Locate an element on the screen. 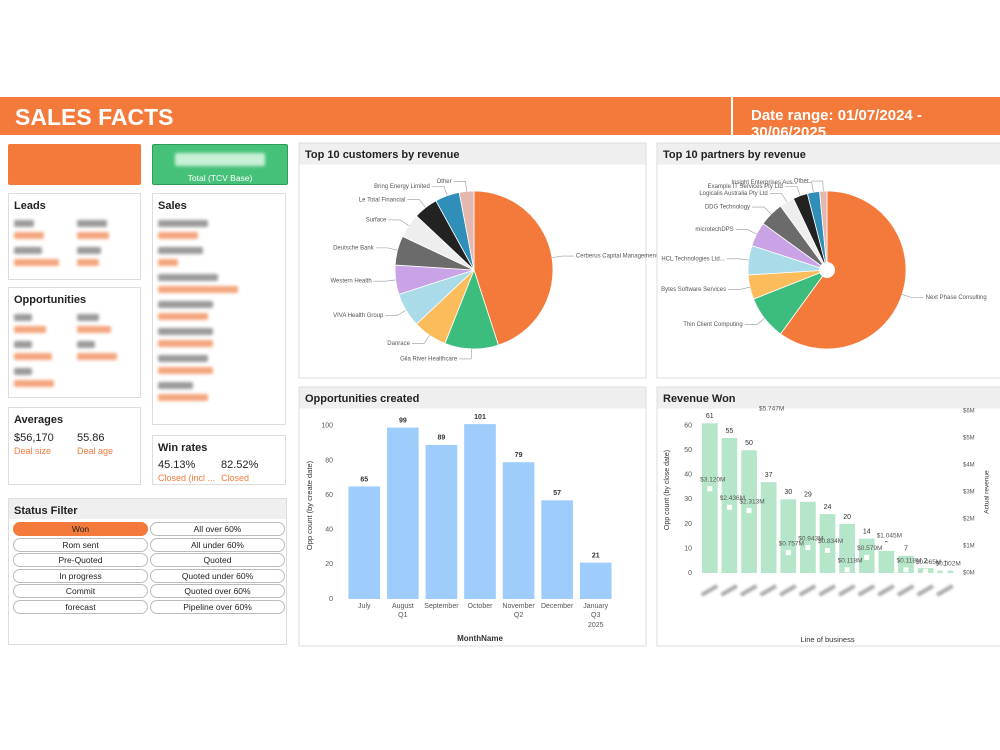 The image size is (1000, 750). data-label: $3.120M is located at coordinates (712, 479).